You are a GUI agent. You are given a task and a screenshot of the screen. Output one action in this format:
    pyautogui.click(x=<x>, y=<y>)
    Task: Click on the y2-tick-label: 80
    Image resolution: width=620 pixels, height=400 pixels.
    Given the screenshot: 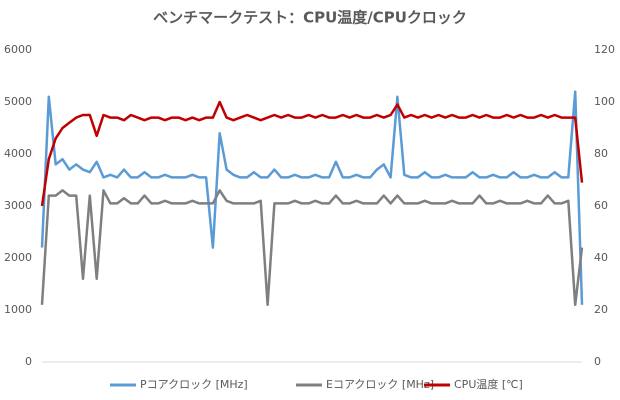 What is the action you would take?
    pyautogui.click(x=601, y=153)
    